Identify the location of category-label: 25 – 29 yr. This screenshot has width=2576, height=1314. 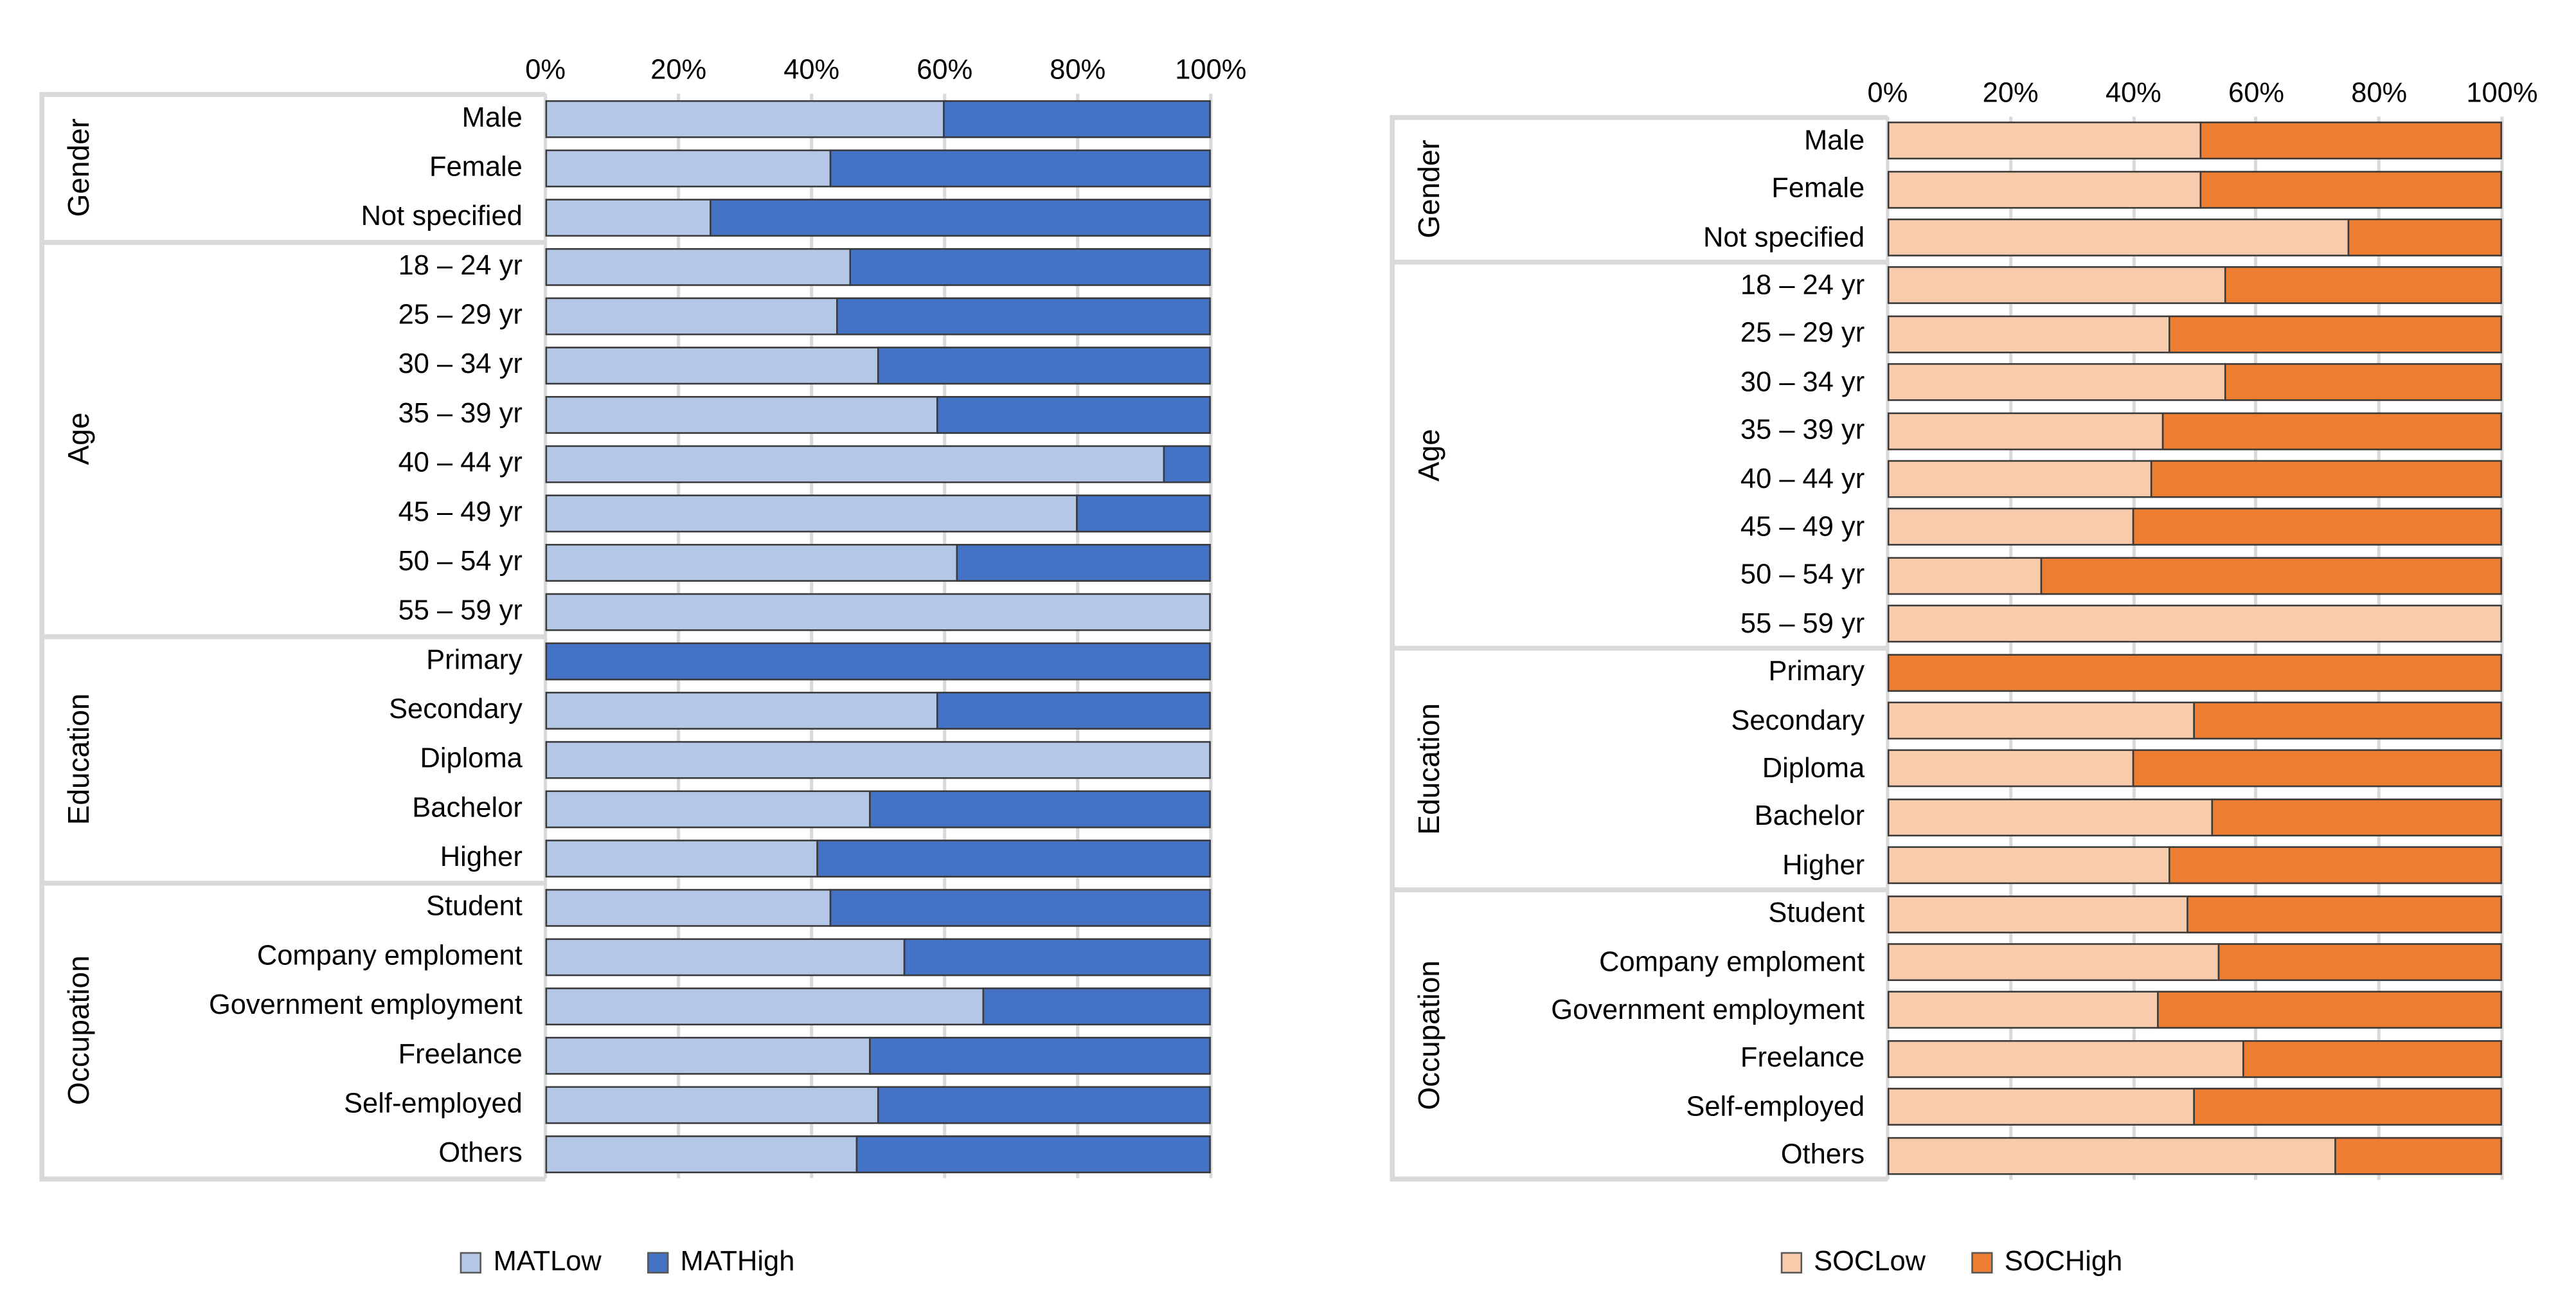
(1802, 334).